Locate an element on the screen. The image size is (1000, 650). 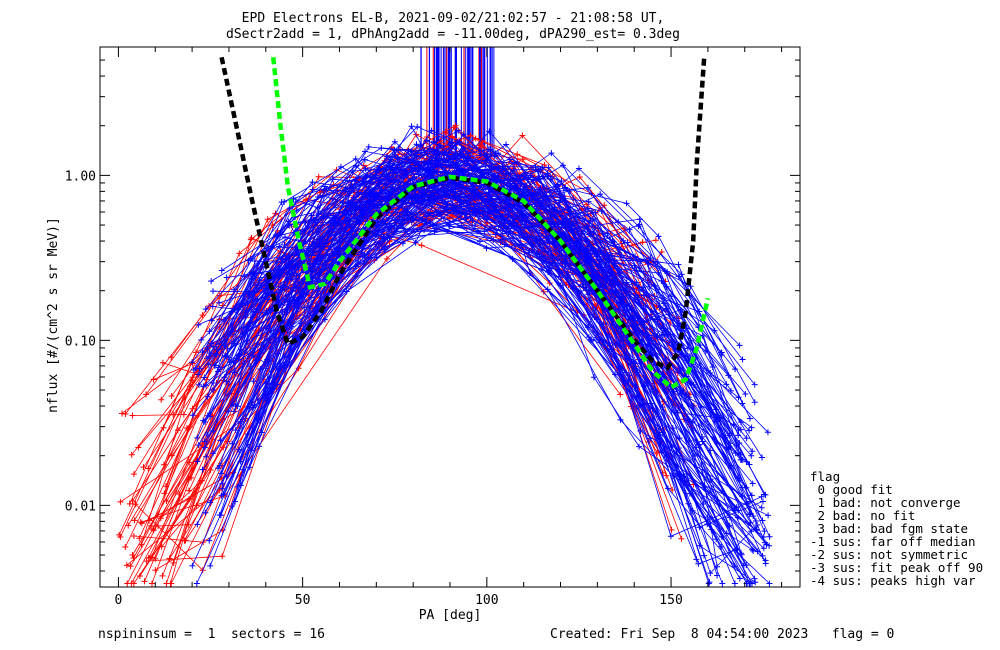
legend-item-0: 0 good fit is located at coordinates (851, 489).